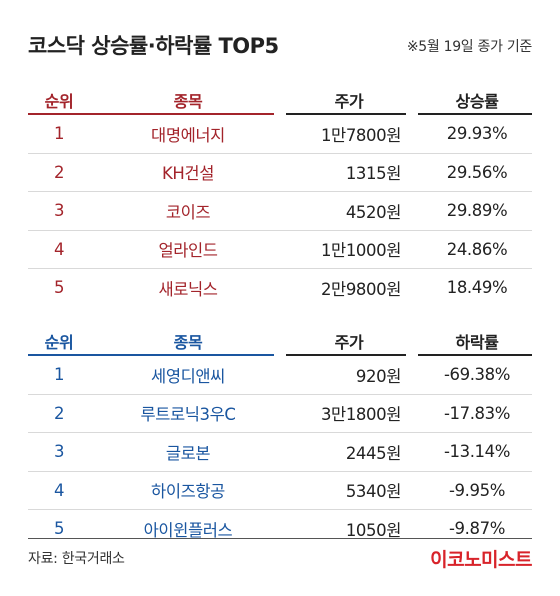  What do you see at coordinates (360, 251) in the screenshot?
I see `price-cell: 1만1000원` at bounding box center [360, 251].